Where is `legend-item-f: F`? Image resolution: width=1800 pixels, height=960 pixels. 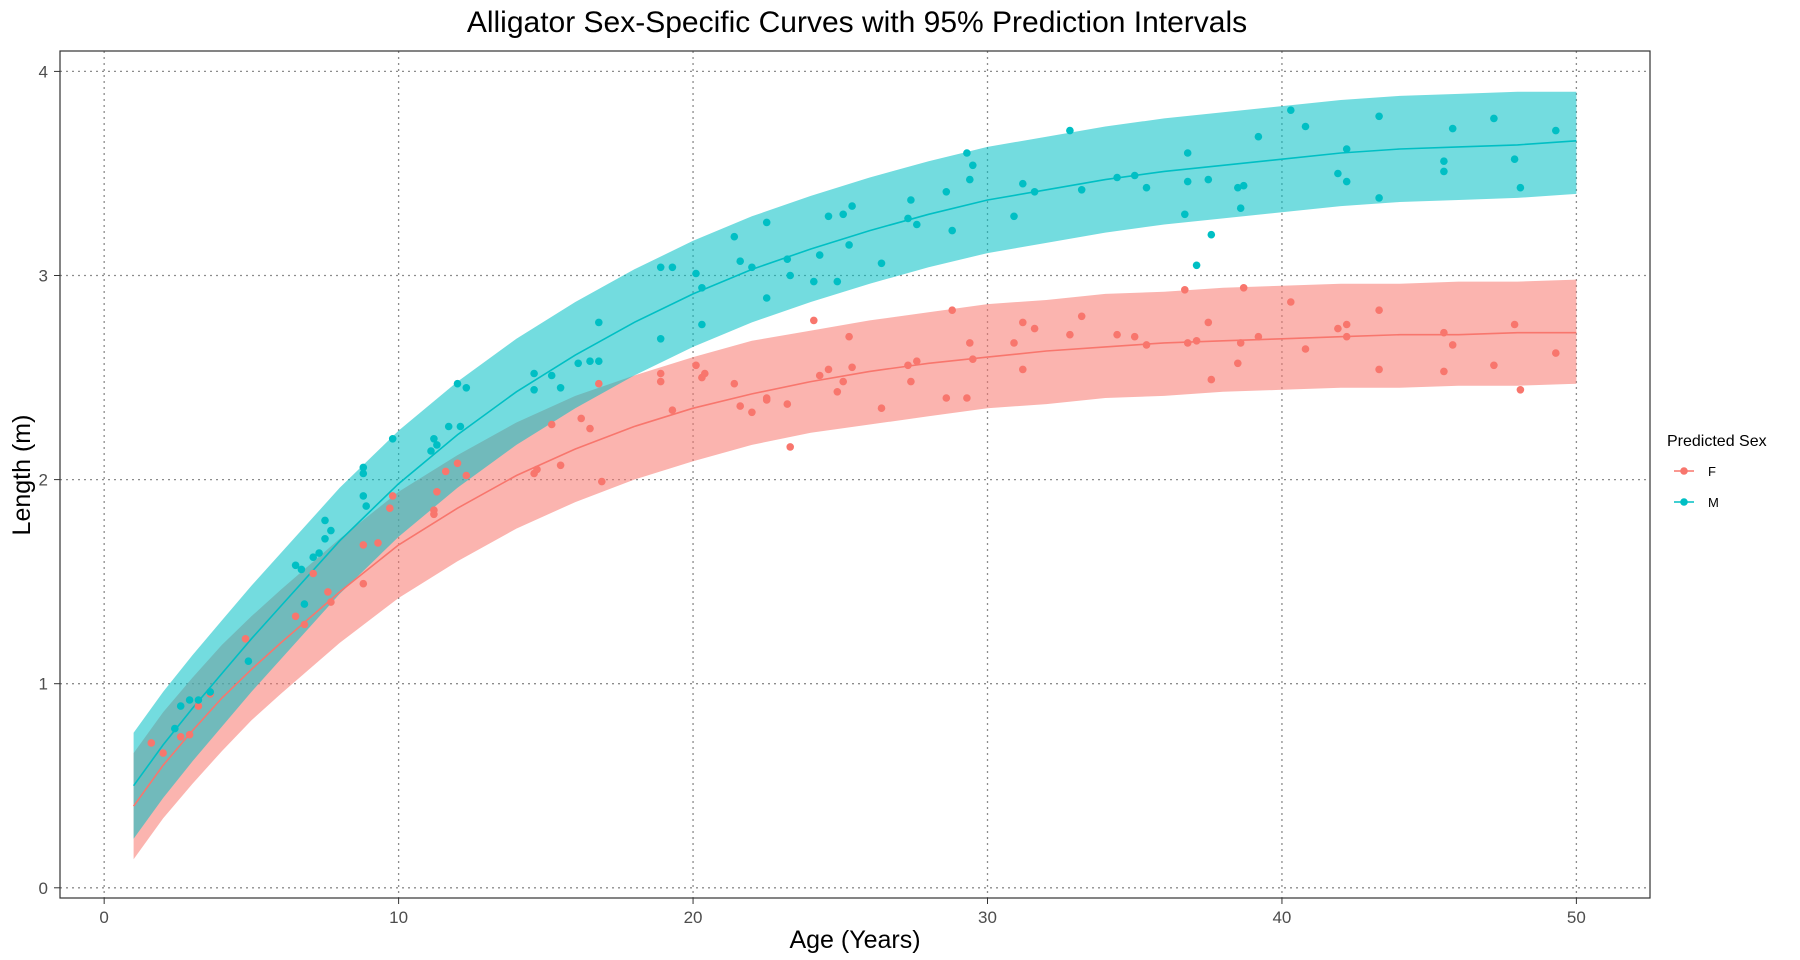
legend-item-f: F is located at coordinates (1695, 471).